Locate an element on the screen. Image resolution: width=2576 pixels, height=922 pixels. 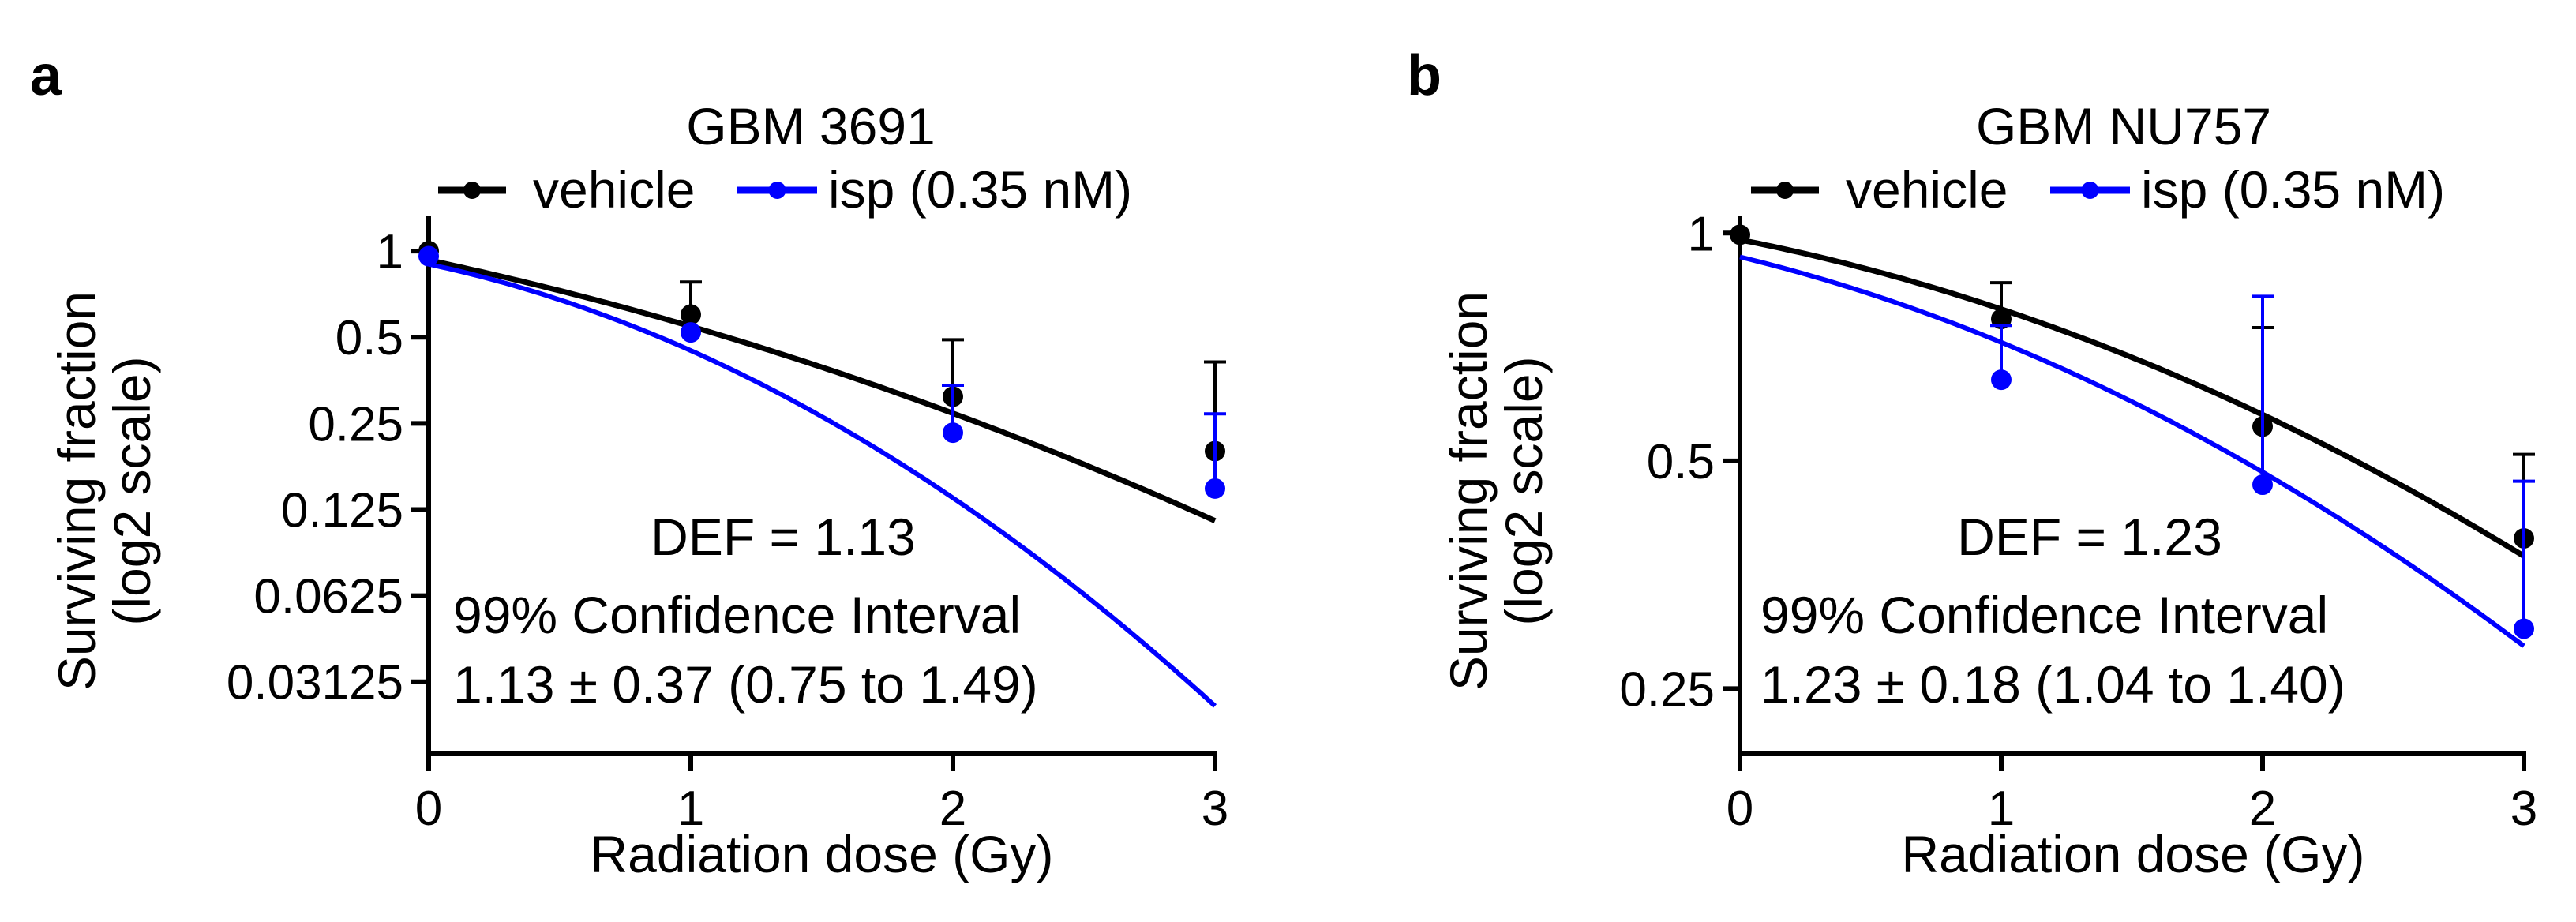
annotation-ci-value: 1.13 ± 0.37 (0.75 to 1.49) is located at coordinates (745, 684).